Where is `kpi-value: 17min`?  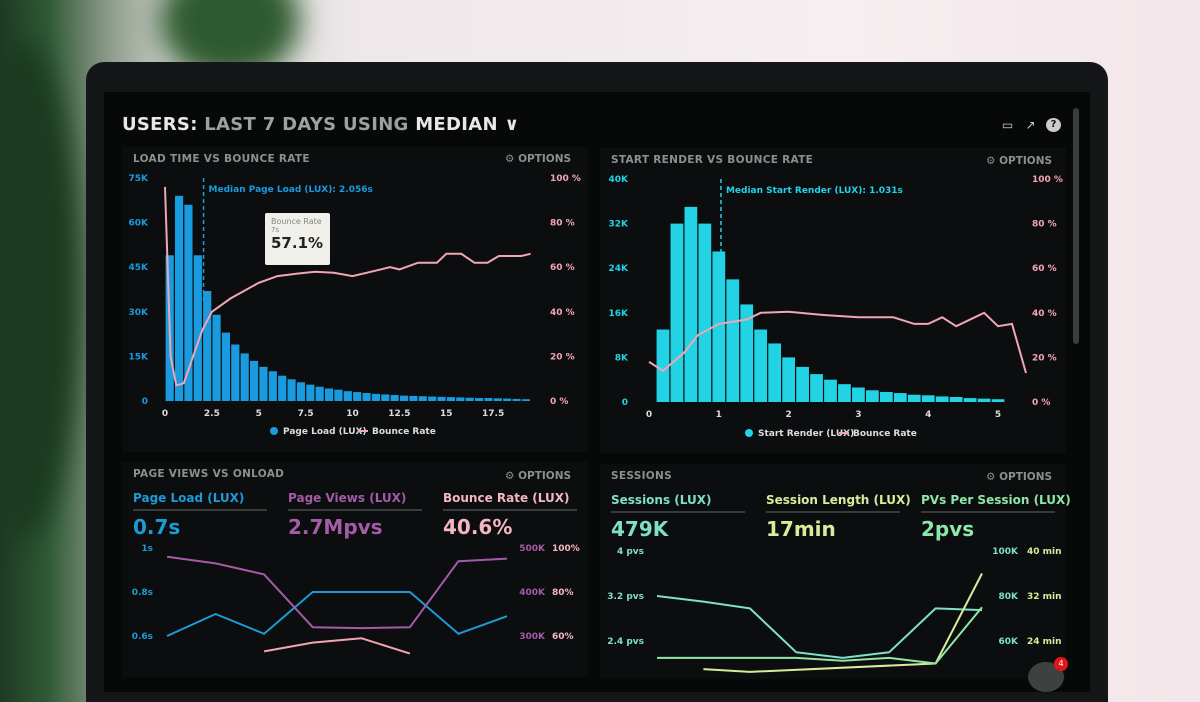
kpi-value: 17min is located at coordinates (801, 529).